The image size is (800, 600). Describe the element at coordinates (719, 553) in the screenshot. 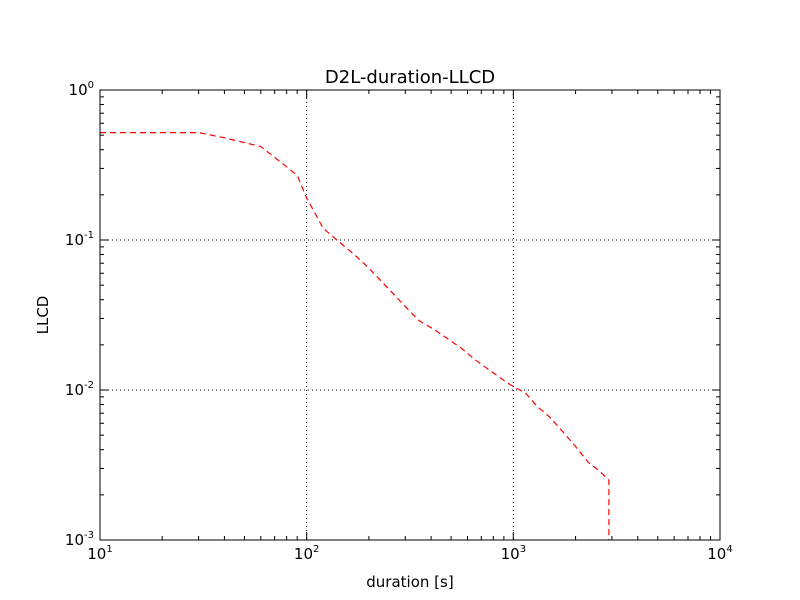

I see `x-tick-label: 10⁴` at that location.